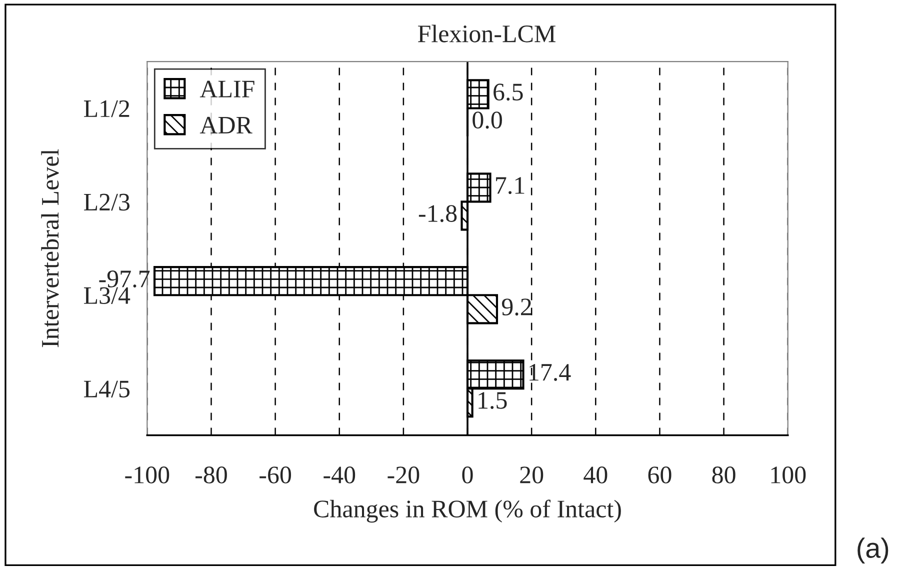  Describe the element at coordinates (437, 213) in the screenshot. I see `data-label: -1.8` at that location.